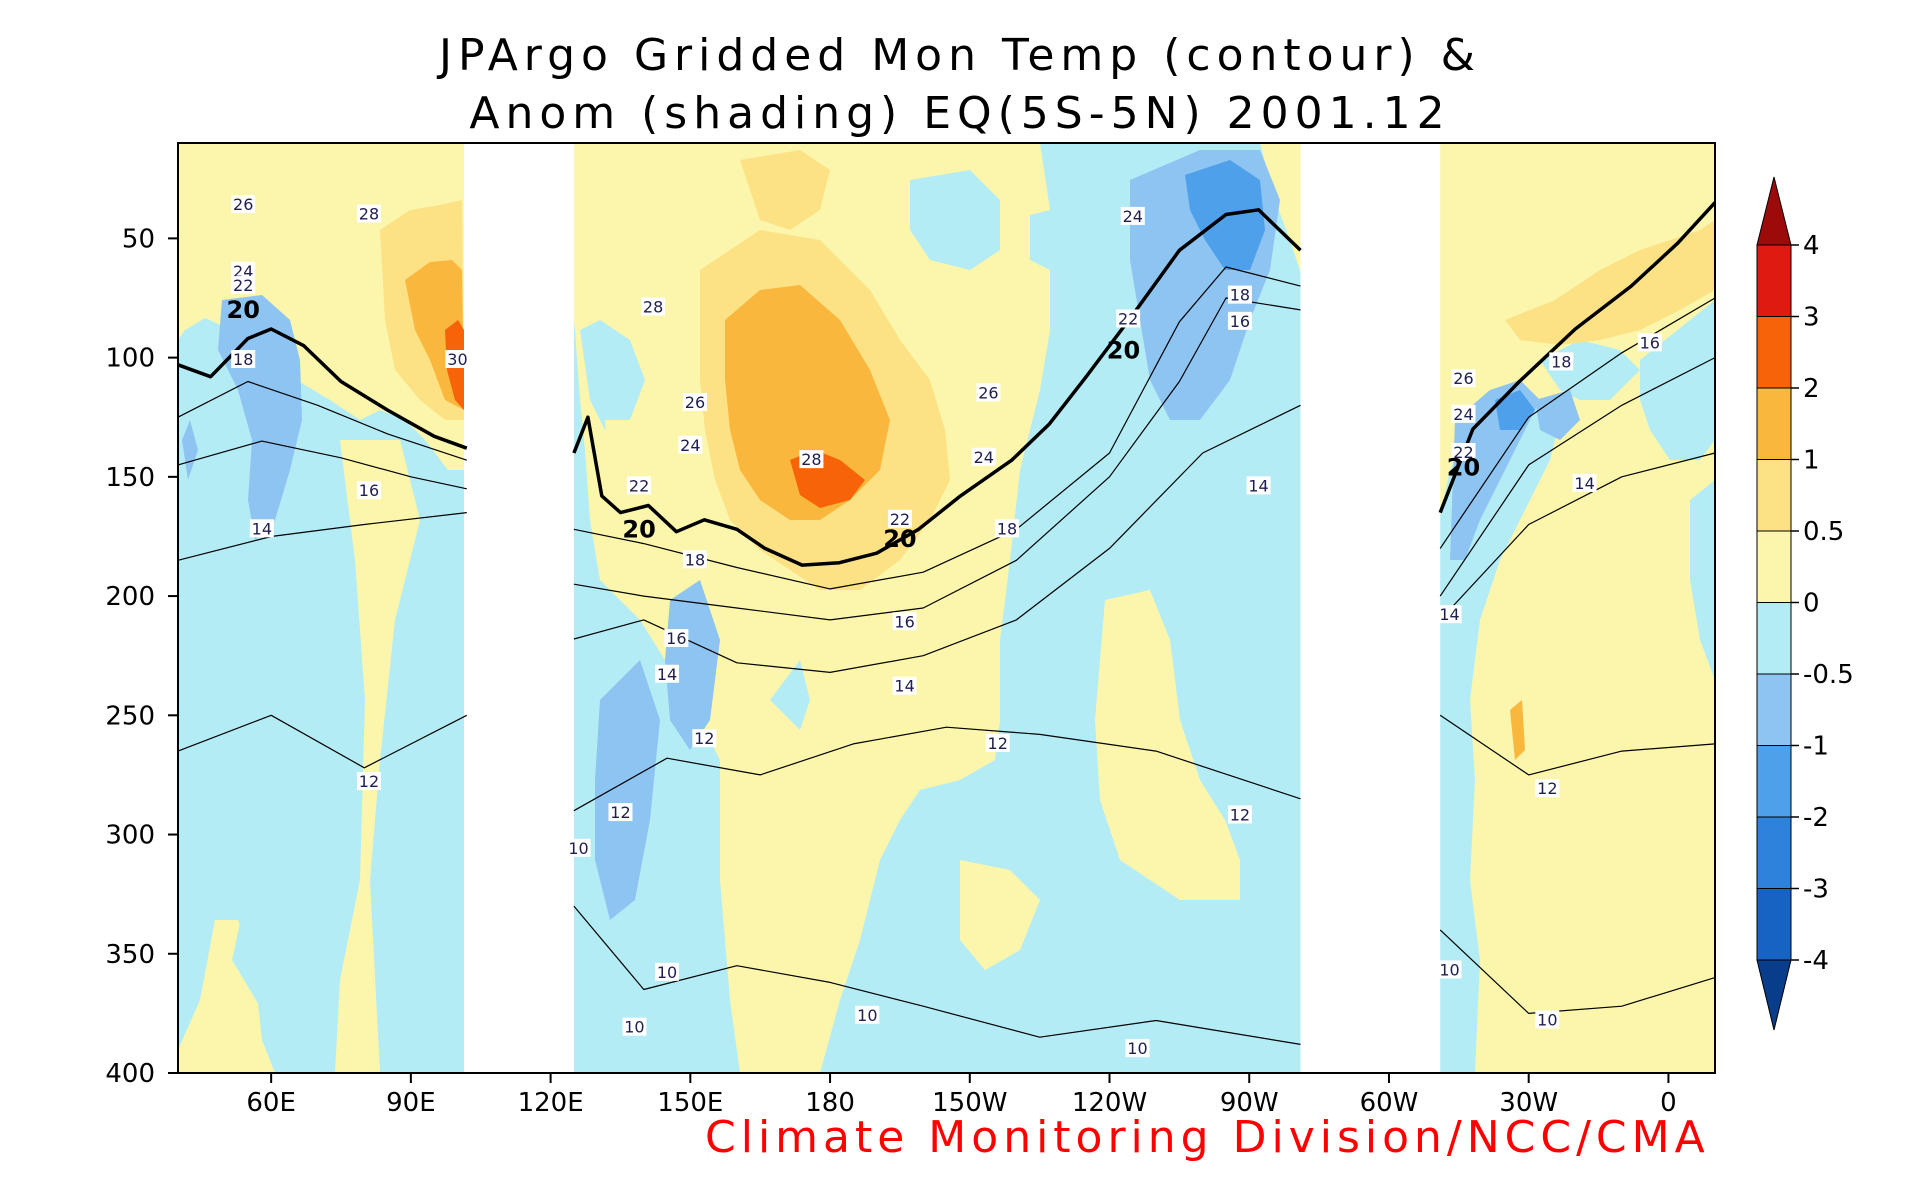  Describe the element at coordinates (969, 1103) in the screenshot. I see `x-tick-label-150W: 150W` at that location.